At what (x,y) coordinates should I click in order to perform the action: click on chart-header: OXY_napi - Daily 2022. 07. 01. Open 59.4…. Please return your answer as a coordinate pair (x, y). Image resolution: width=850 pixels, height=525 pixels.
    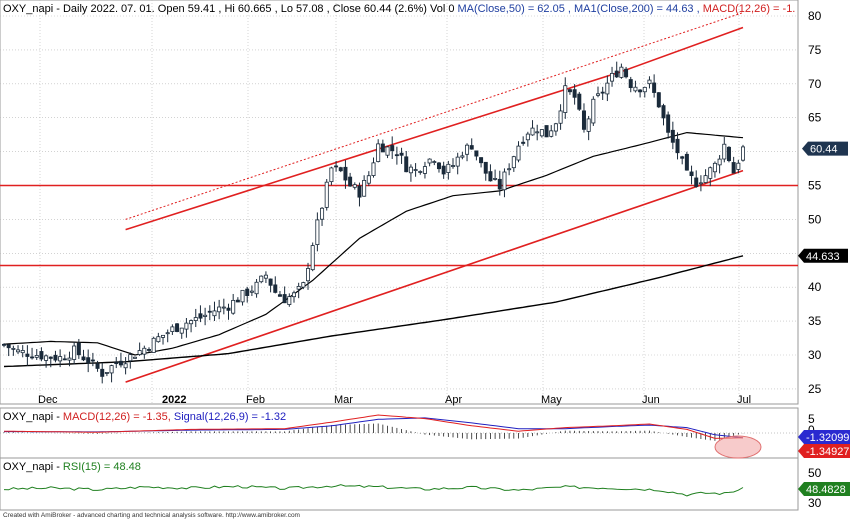
    Looking at the image, I should click on (399, 9).